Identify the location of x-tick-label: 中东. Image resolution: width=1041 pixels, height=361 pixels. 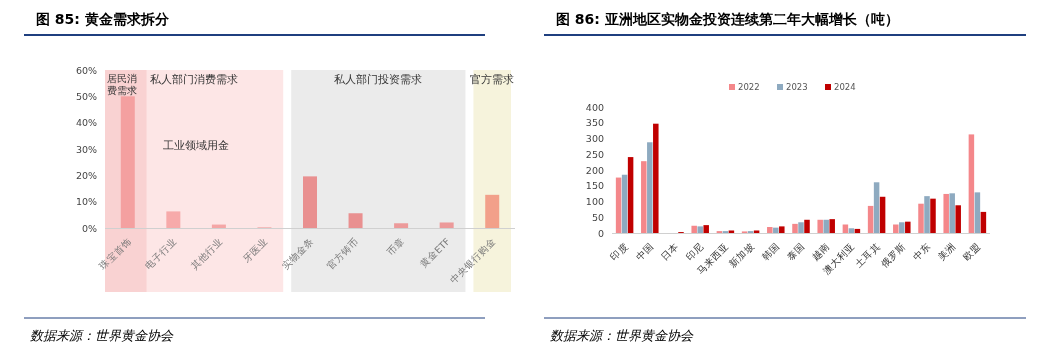
(921, 251).